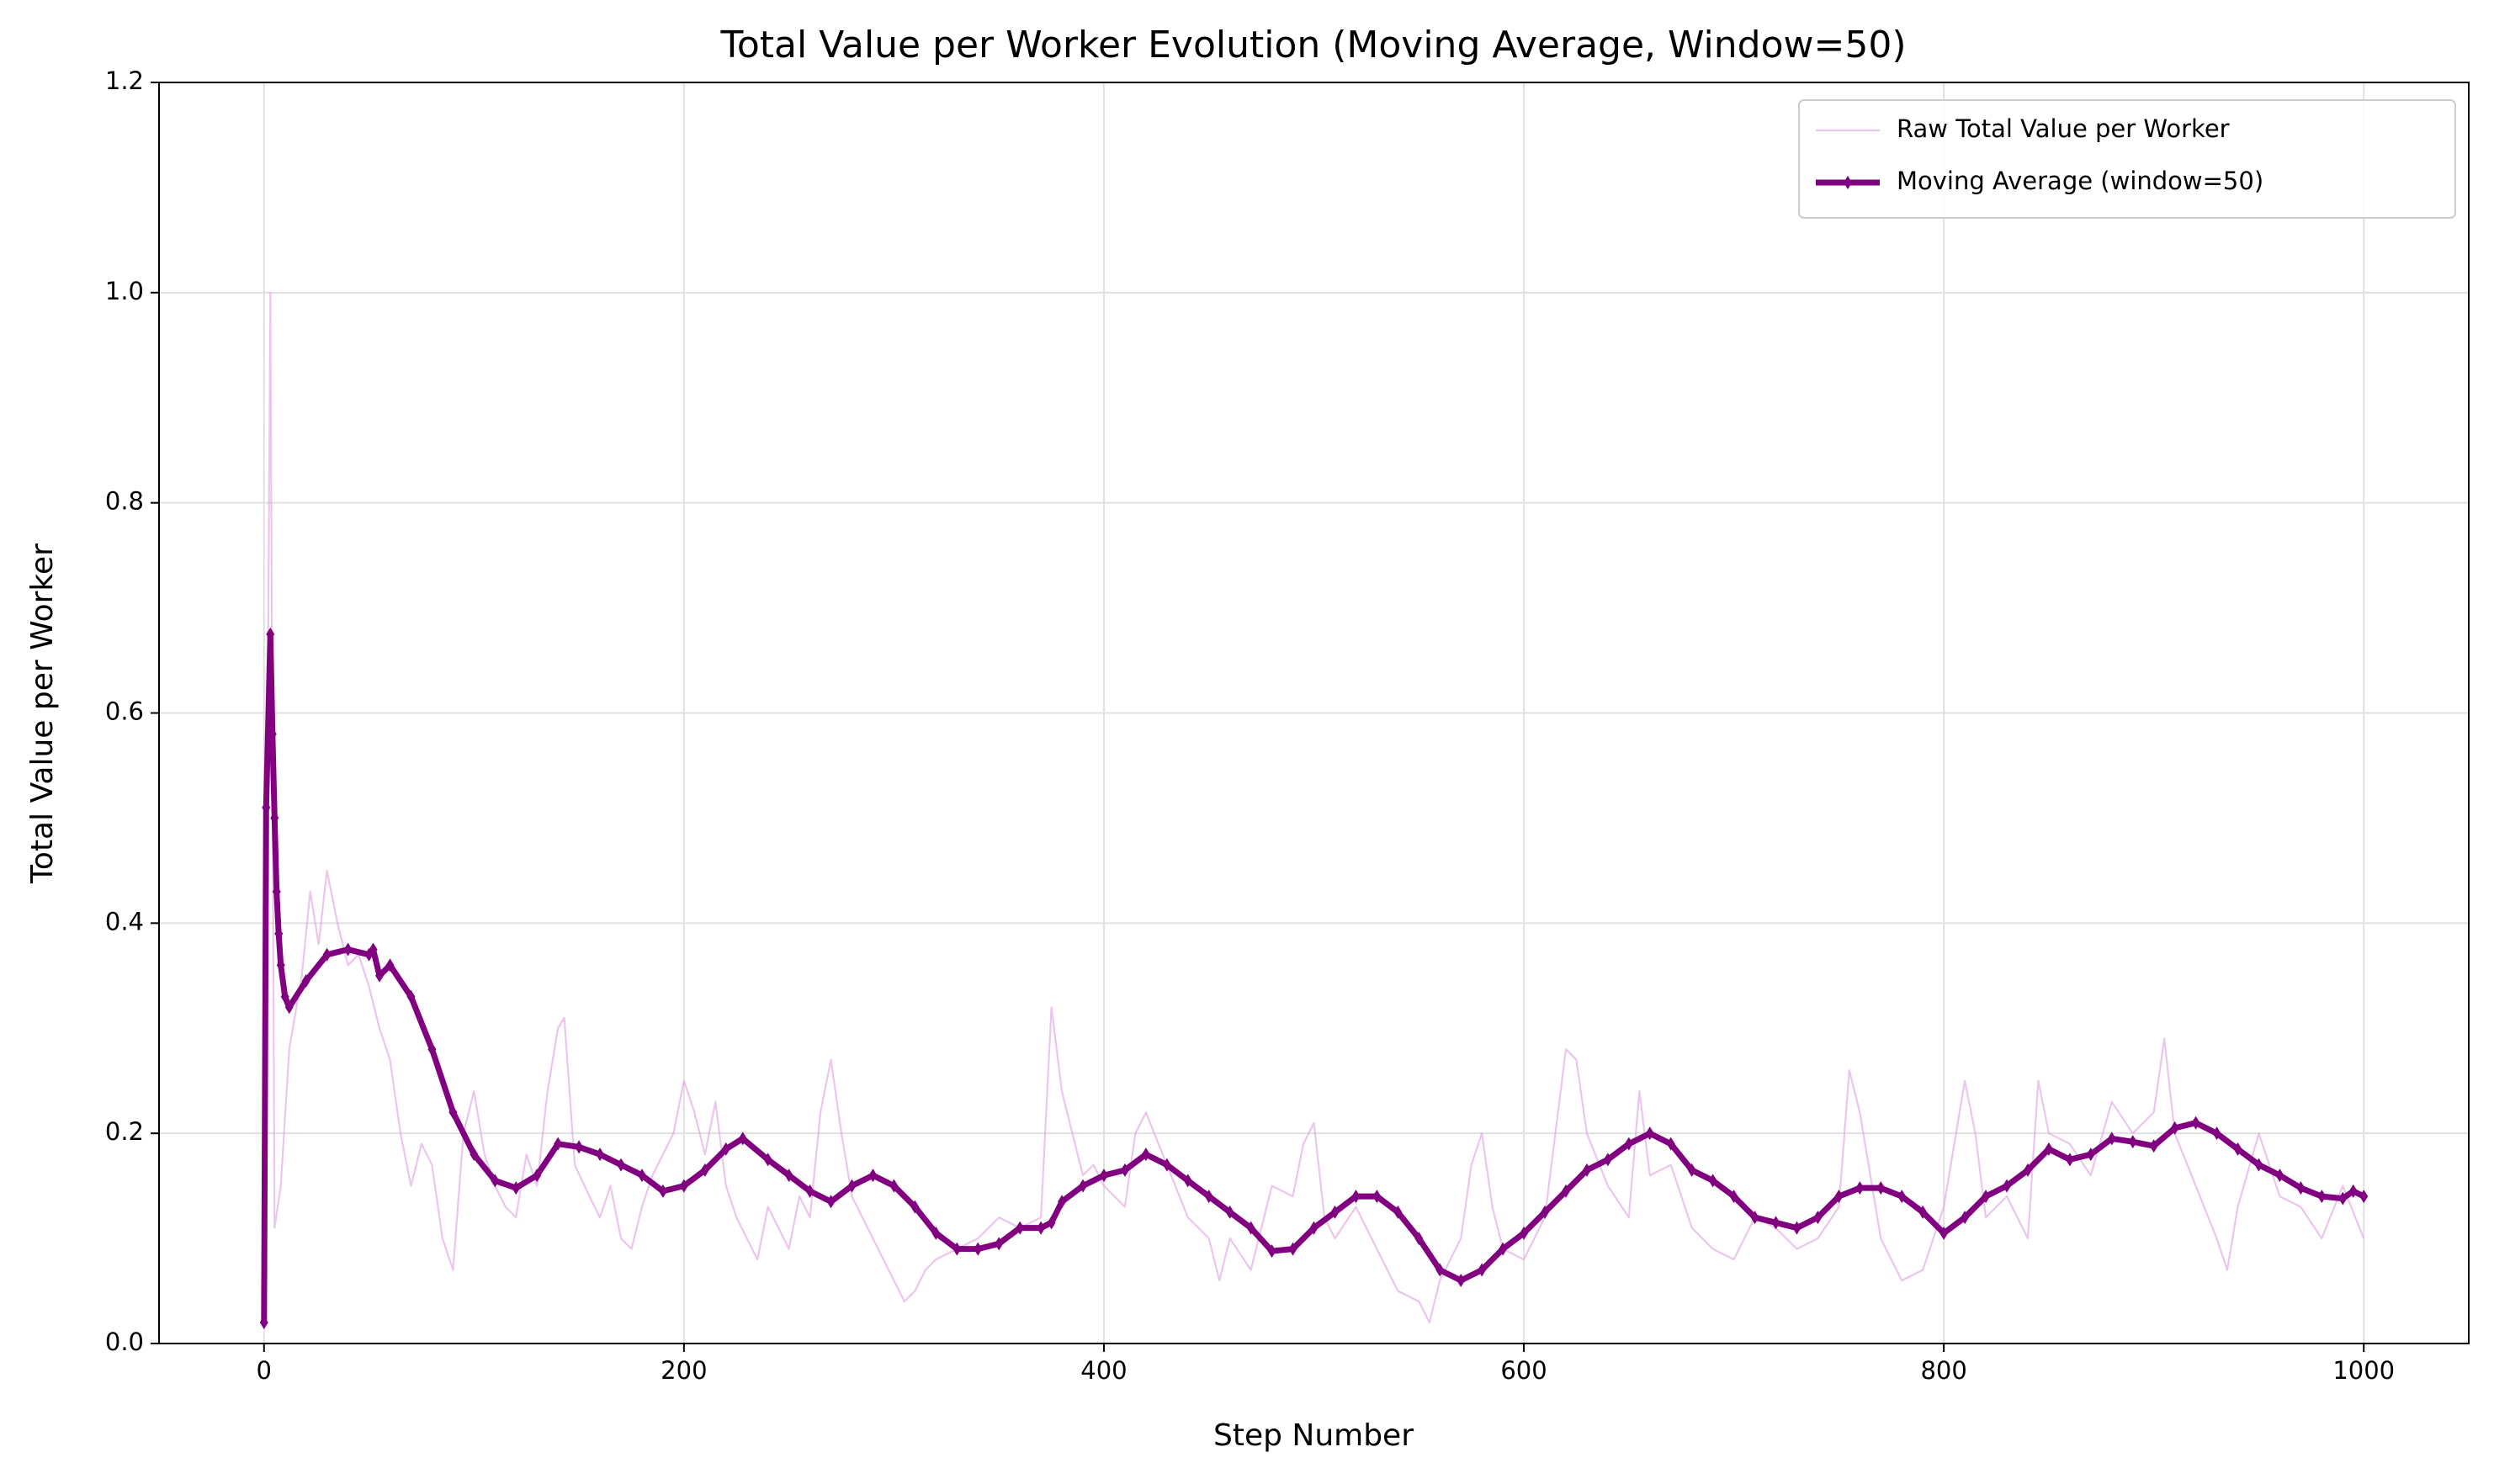 This screenshot has width=2494, height=1484. I want to click on y-tick-label: 0.8, so click(124, 501).